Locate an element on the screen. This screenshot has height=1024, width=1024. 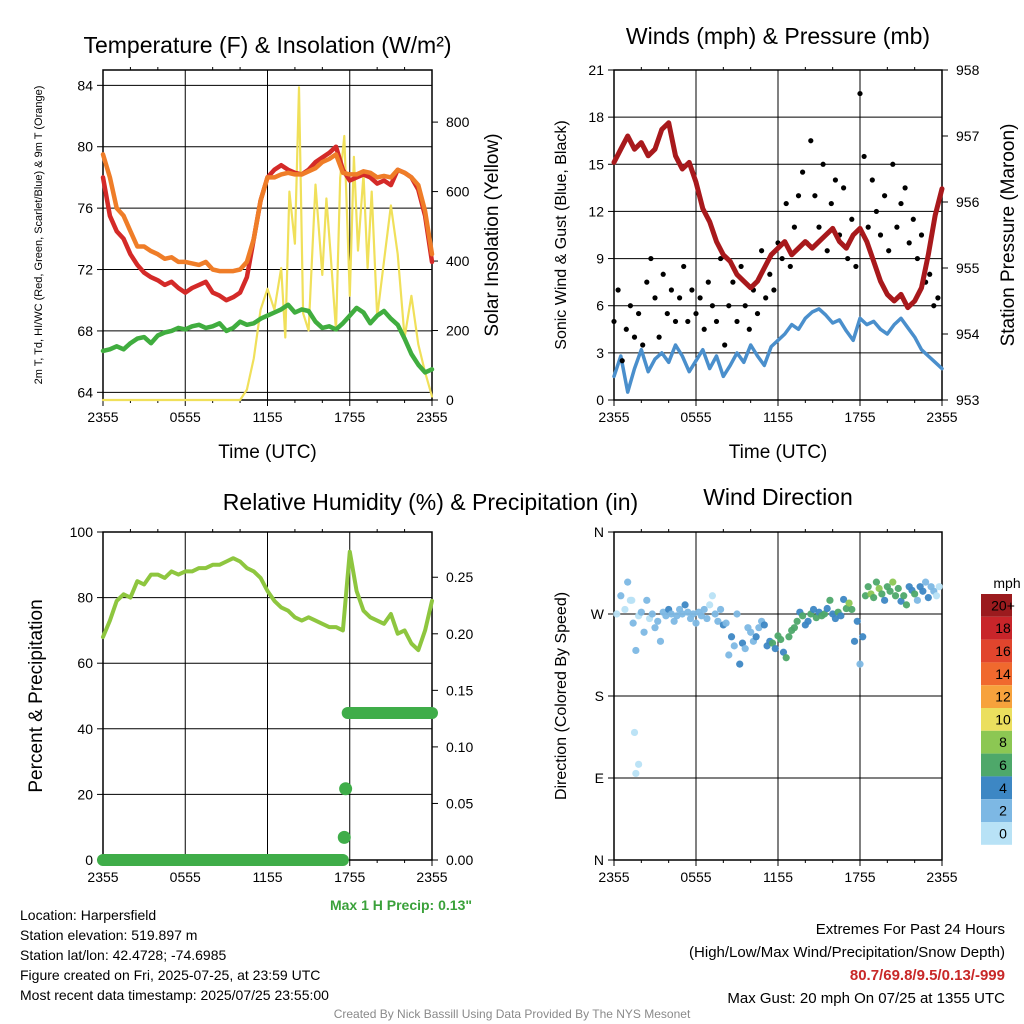
y-right-tick-label: 957 is located at coordinates (968, 136).